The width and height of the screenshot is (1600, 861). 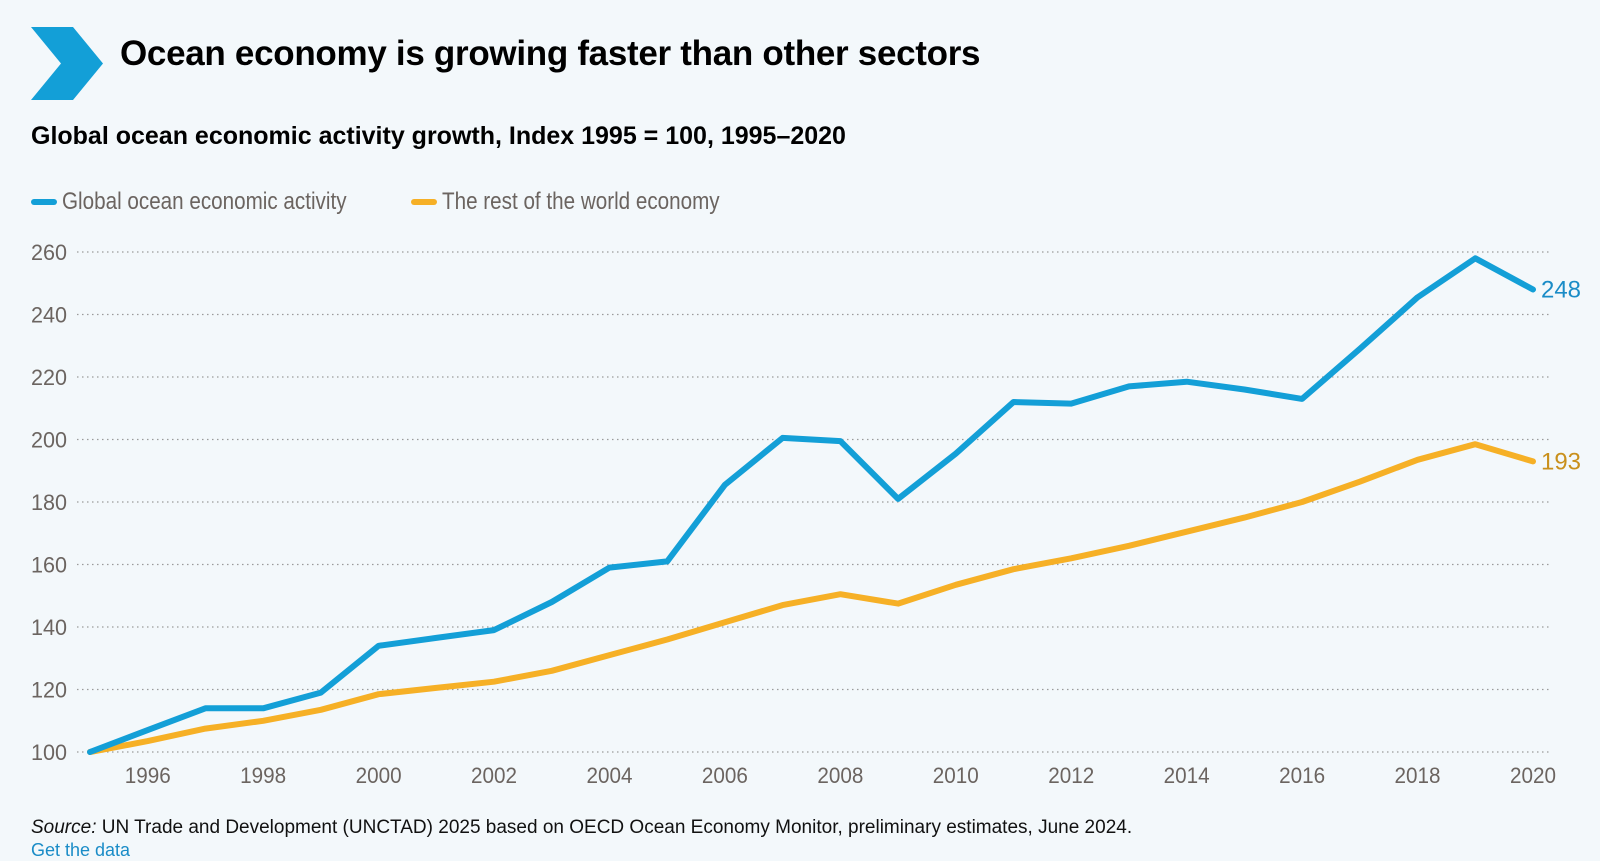 I want to click on x-tick-label-2008: 2008, so click(x=840, y=775).